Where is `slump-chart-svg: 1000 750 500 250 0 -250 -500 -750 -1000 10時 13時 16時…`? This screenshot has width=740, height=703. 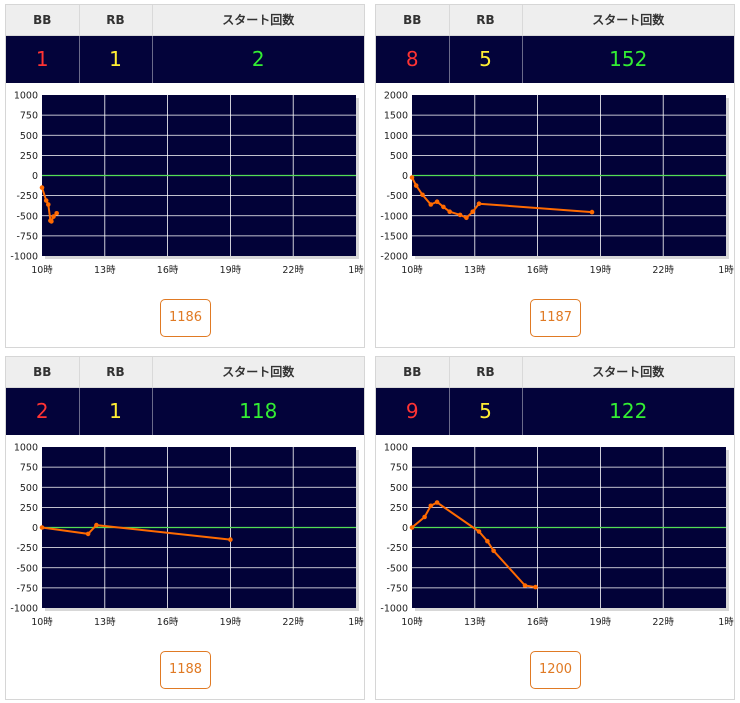
slump-chart-svg: 1000 750 500 250 0 -250 -500 -750 -1000 10時 13時 16時… is located at coordinates (557, 536).